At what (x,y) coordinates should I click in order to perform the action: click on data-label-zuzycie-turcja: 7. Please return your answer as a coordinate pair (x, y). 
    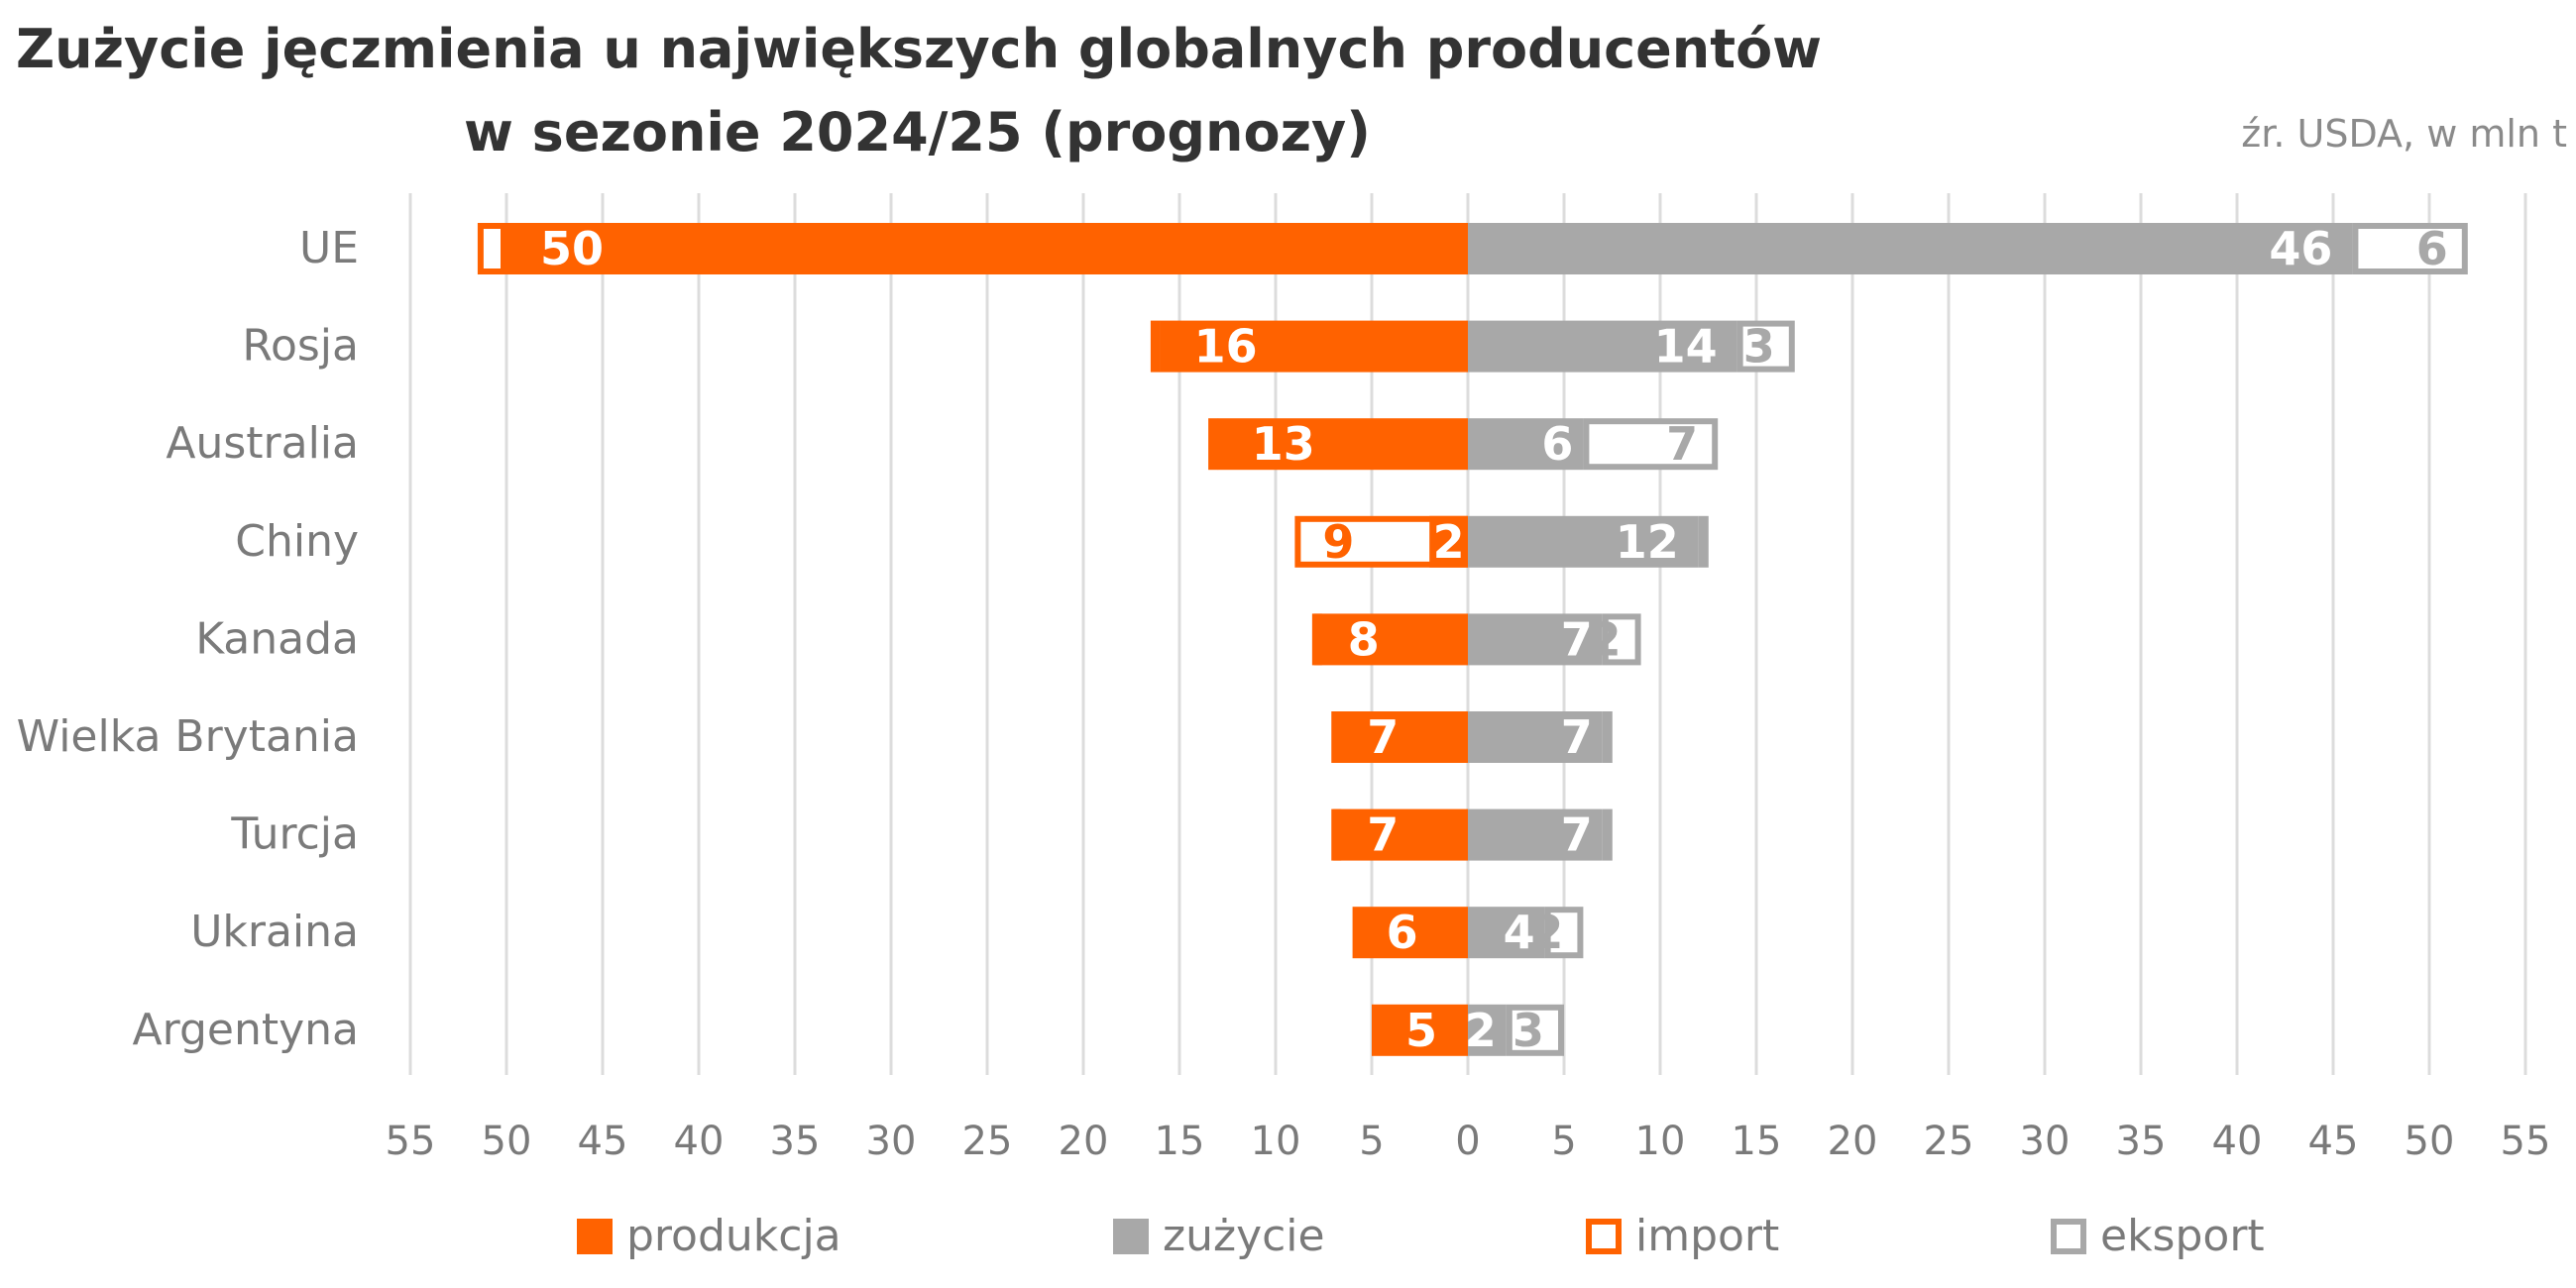
    Looking at the image, I should click on (1577, 835).